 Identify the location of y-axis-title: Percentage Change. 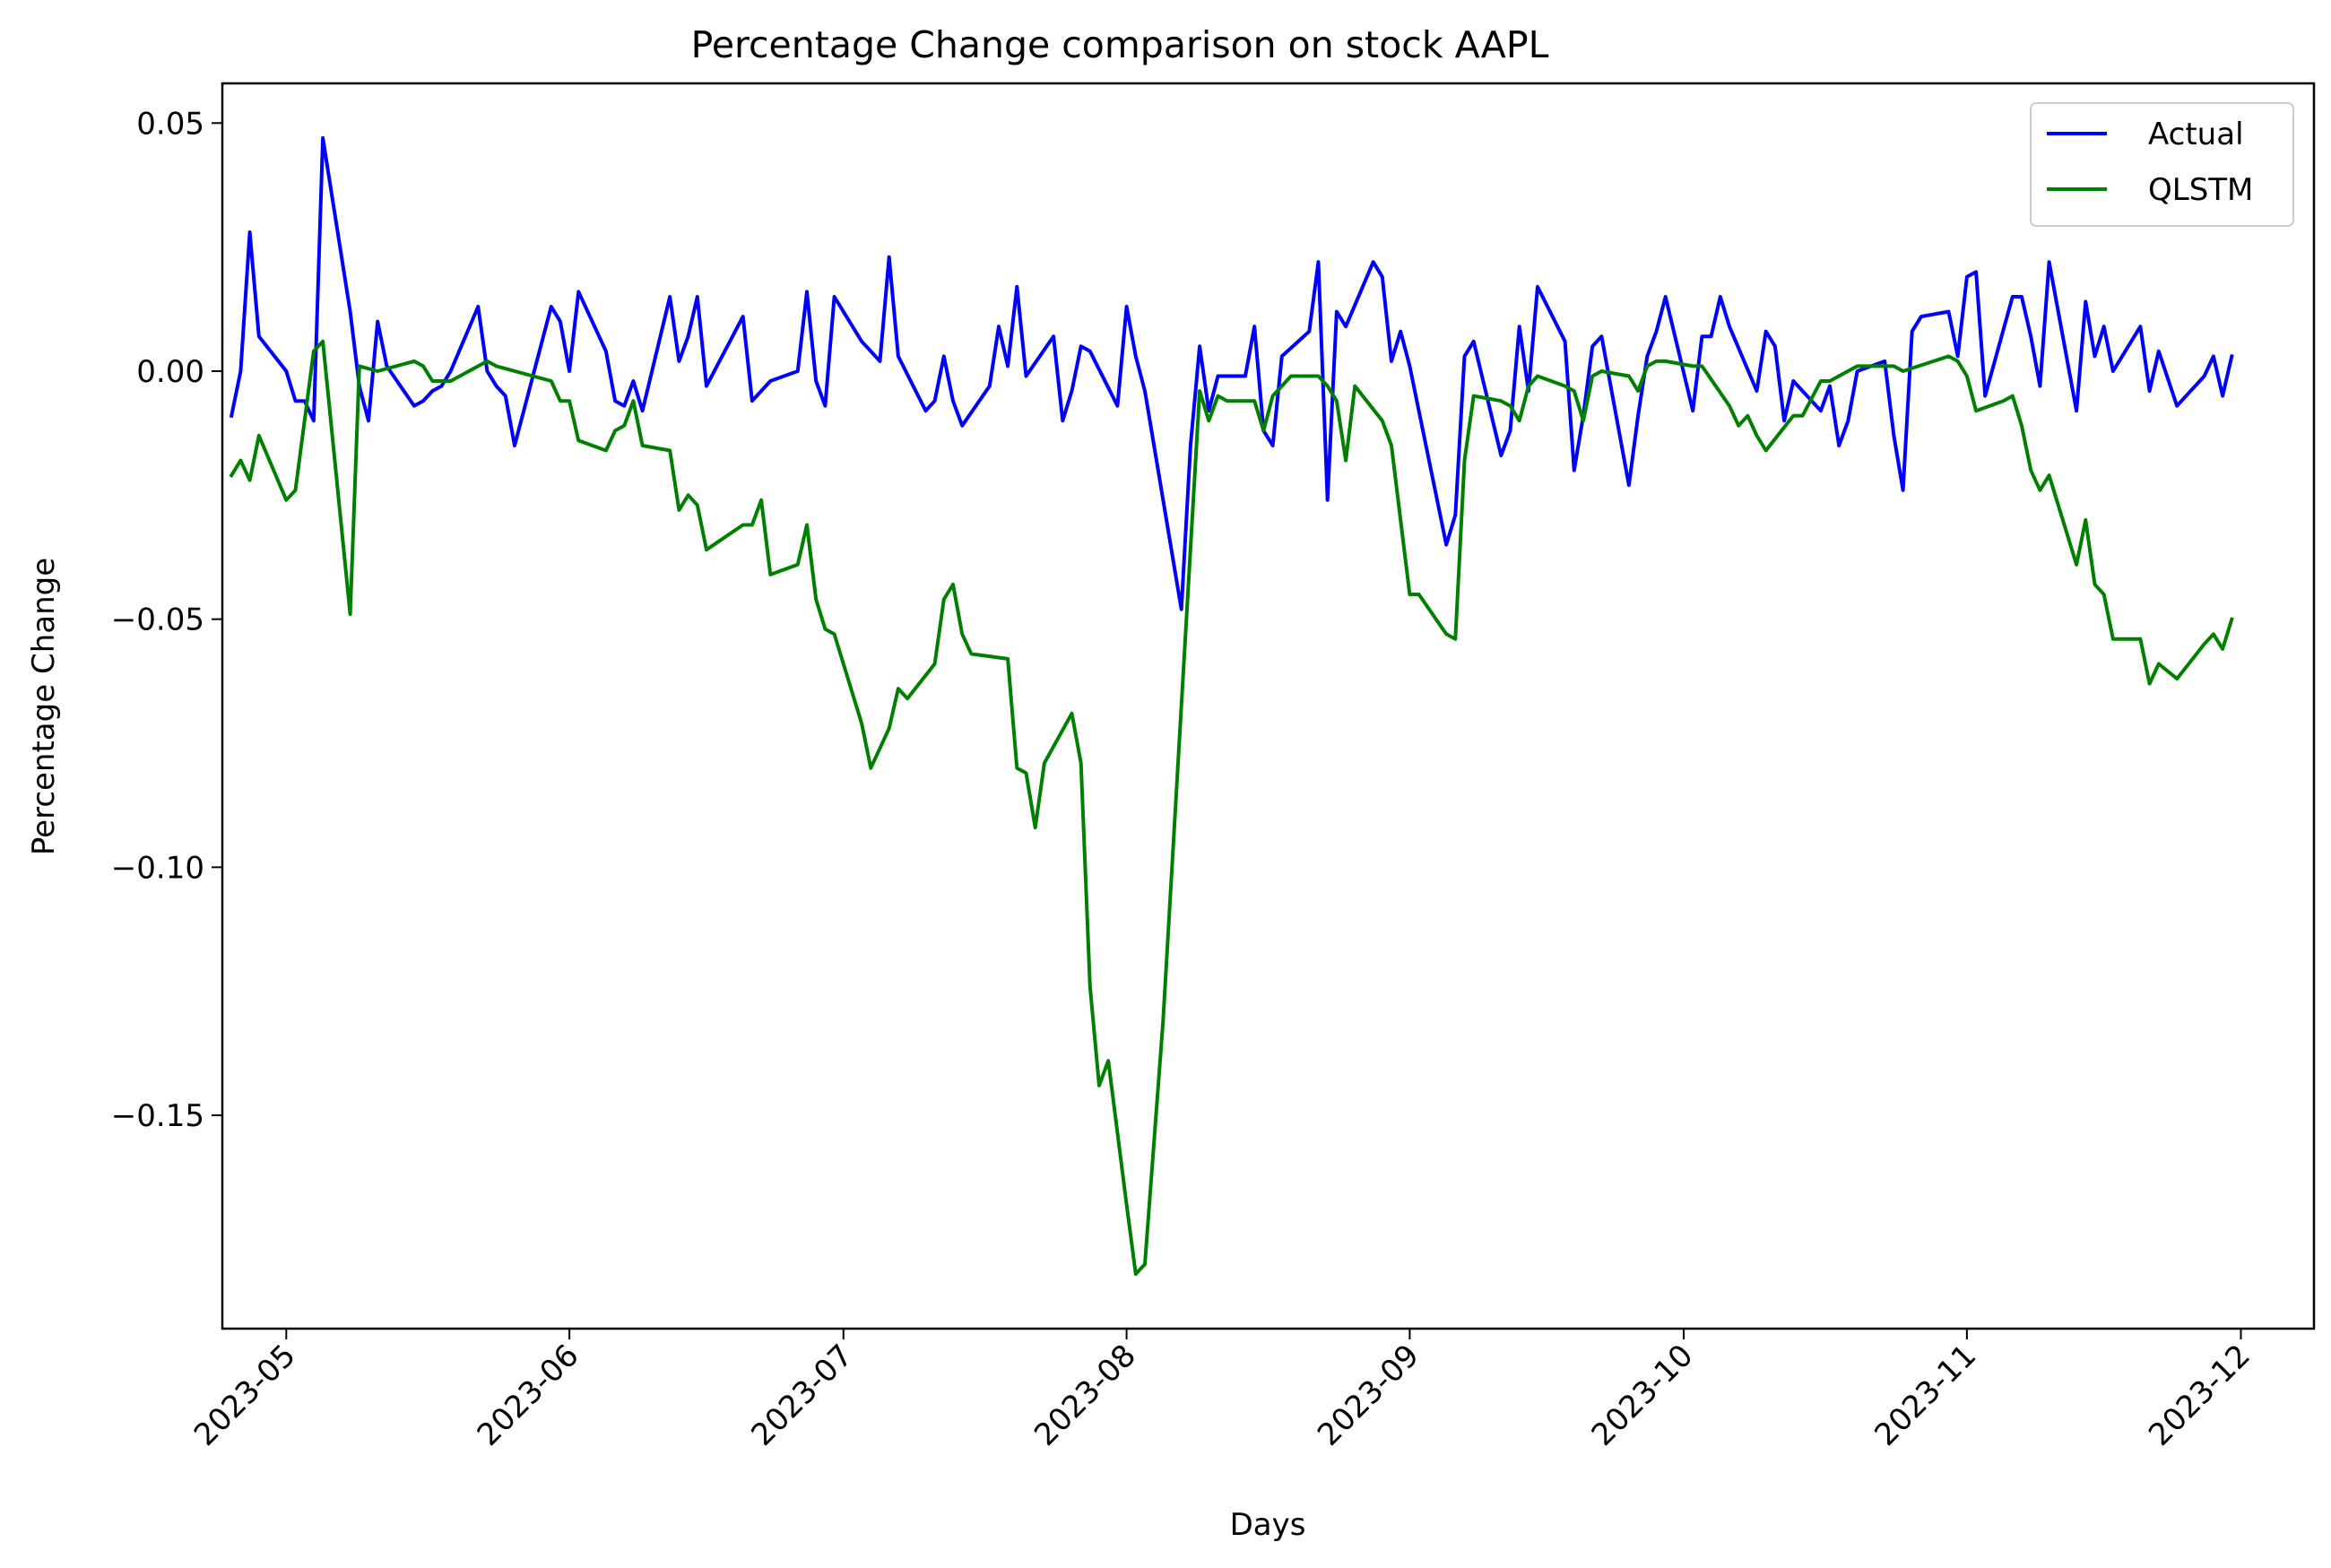
(44, 706).